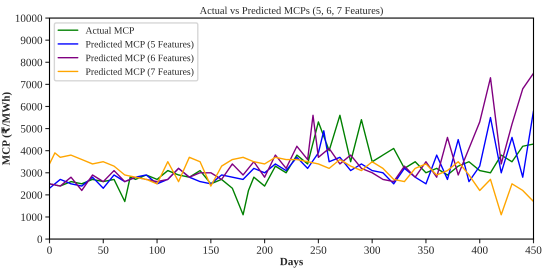  Describe the element at coordinates (31, 129) in the screenshot. I see `y-tick-label: 5000` at that location.